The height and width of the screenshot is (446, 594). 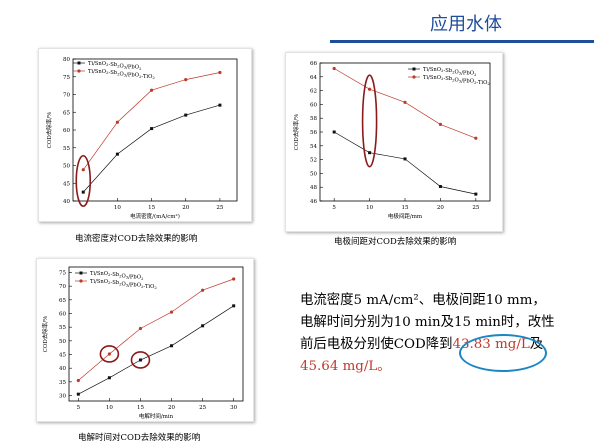 What do you see at coordinates (503, 353) in the screenshot?
I see `highlight-ellipse-blue` at bounding box center [503, 353].